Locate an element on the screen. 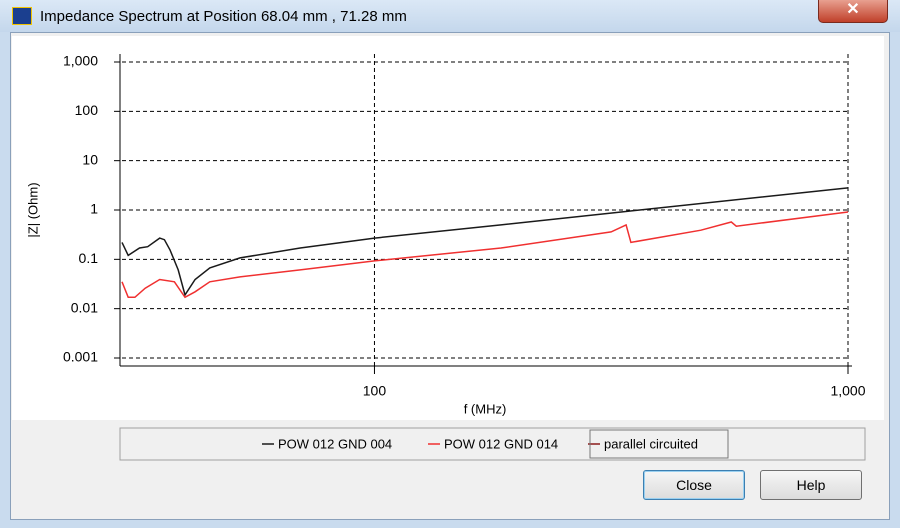 The image size is (900, 528). series-line is located at coordinates (485, 255).